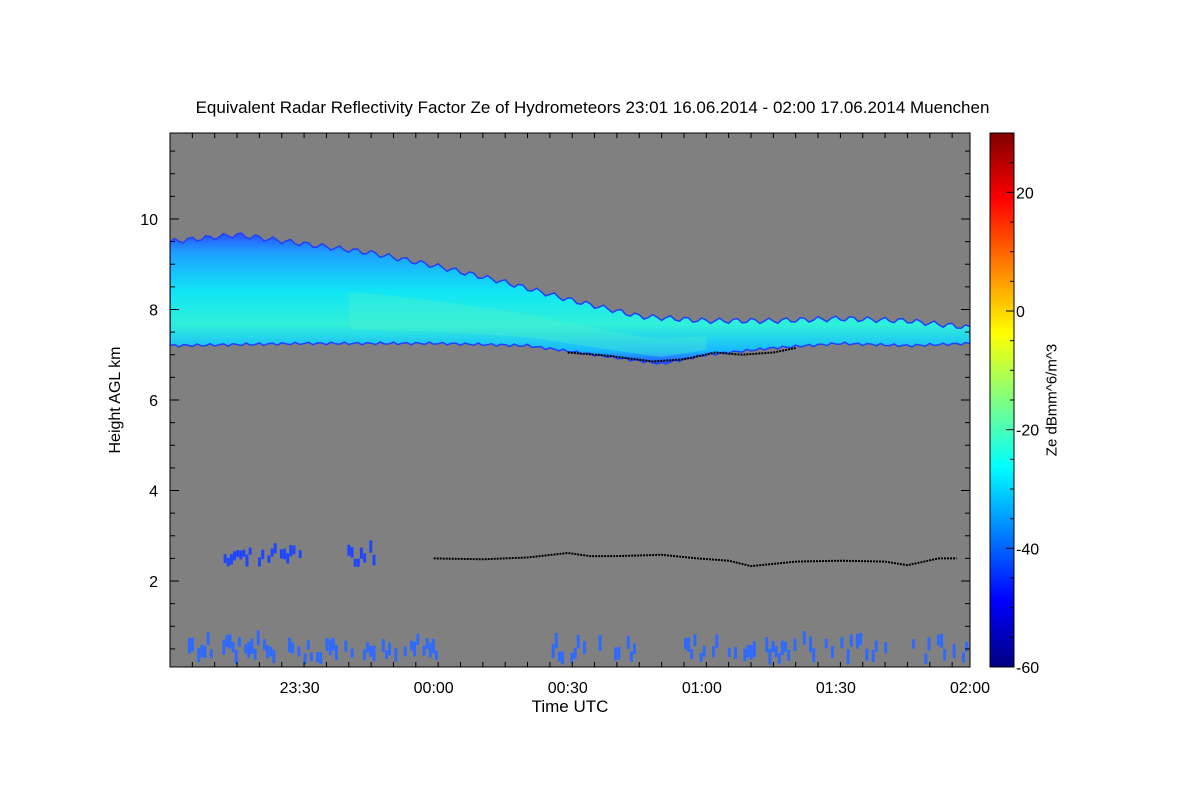 The height and width of the screenshot is (800, 1200). I want to click on y-tick-label: 6, so click(153, 401).